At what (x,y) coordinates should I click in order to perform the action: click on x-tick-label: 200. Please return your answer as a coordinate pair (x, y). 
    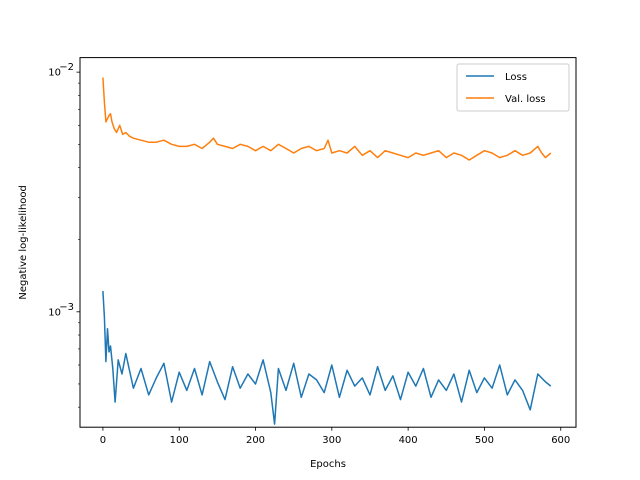
    Looking at the image, I should click on (255, 440).